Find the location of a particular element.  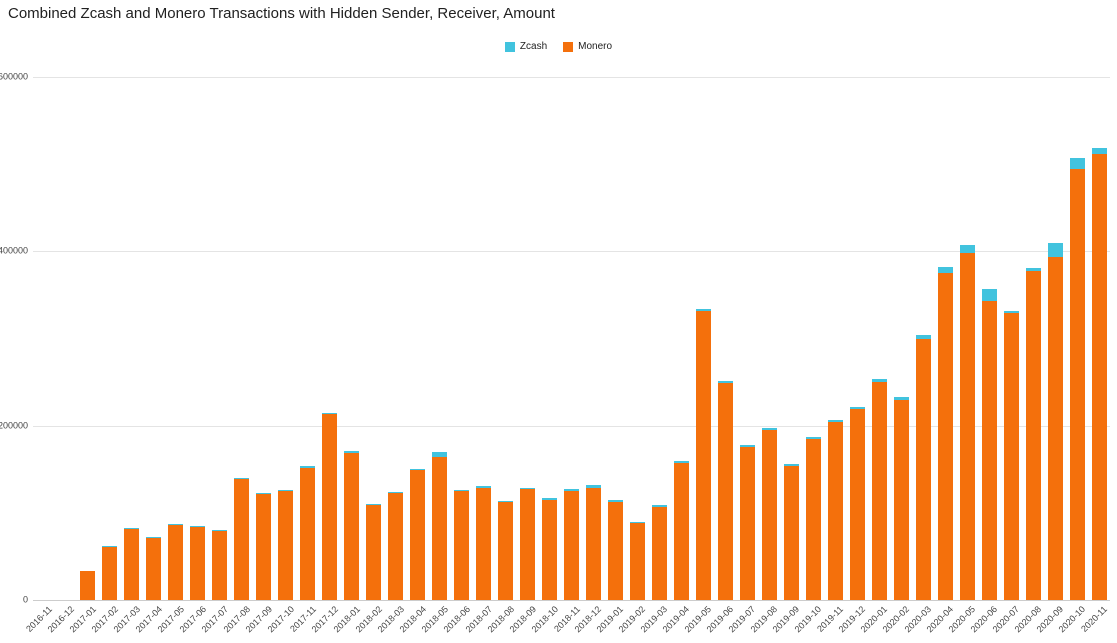

legend-item-zcash: Zcash is located at coordinates (526, 46).